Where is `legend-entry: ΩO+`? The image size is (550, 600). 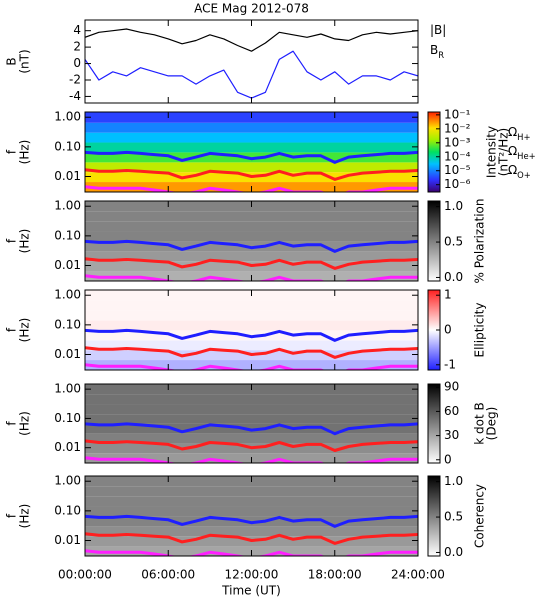
legend-entry: ΩO+ is located at coordinates (519, 171).